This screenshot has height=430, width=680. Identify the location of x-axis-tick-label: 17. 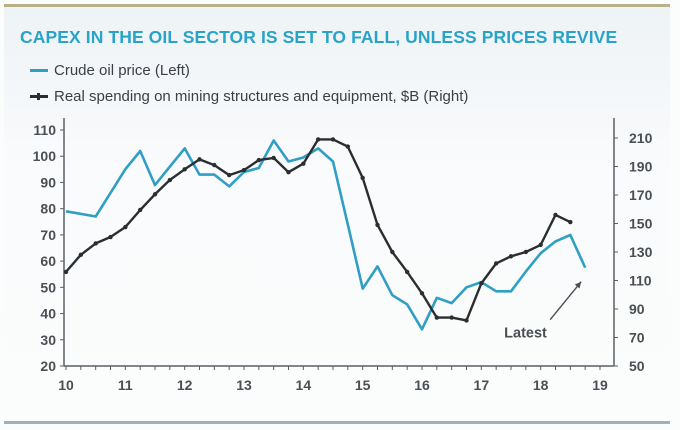
(482, 385).